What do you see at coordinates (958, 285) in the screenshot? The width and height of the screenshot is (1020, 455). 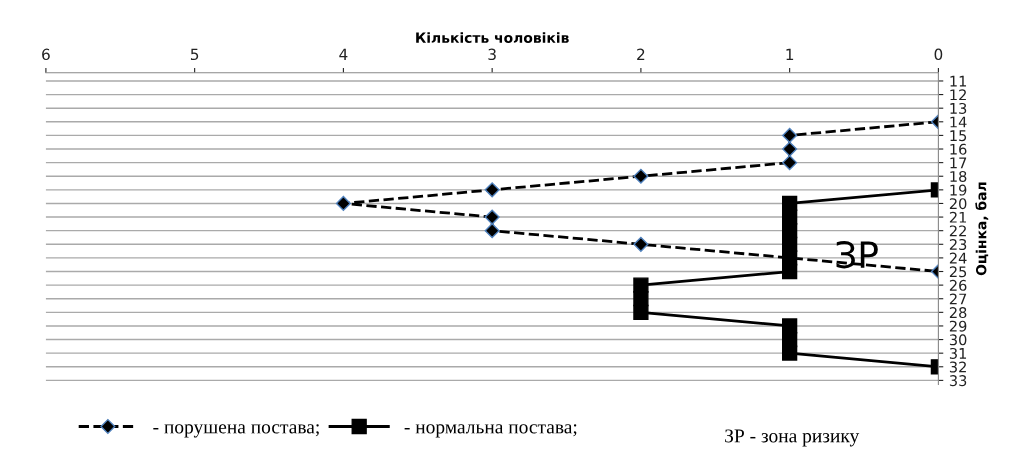 I see `y-tick-label: 26` at bounding box center [958, 285].